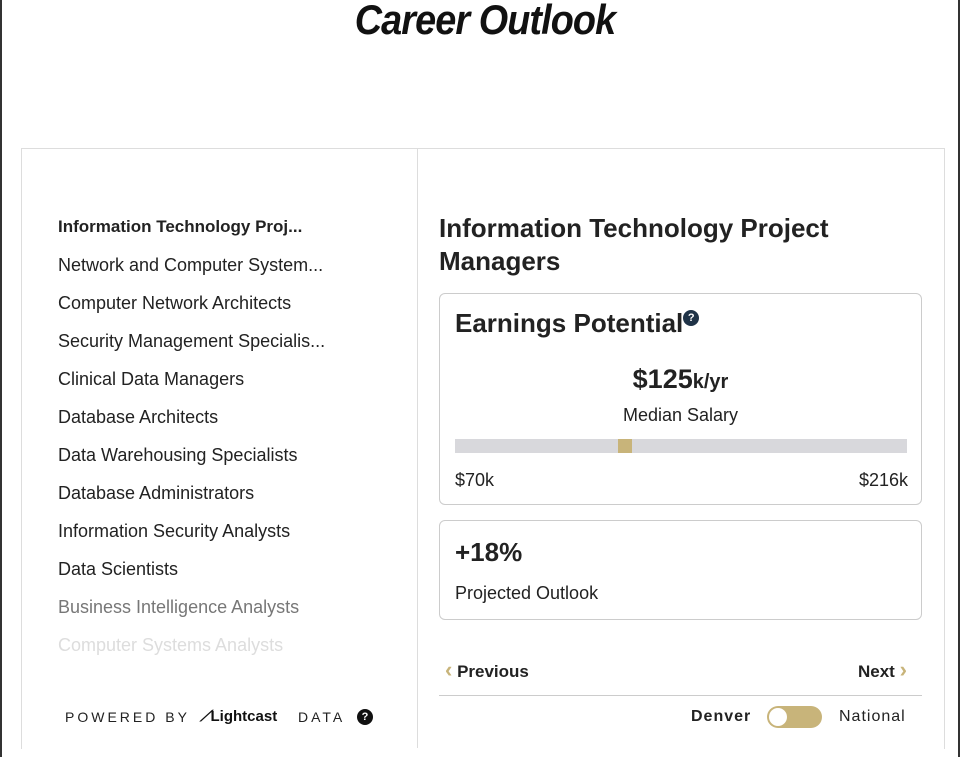  I want to click on career-item: Clinical Data Managers, so click(151, 379).